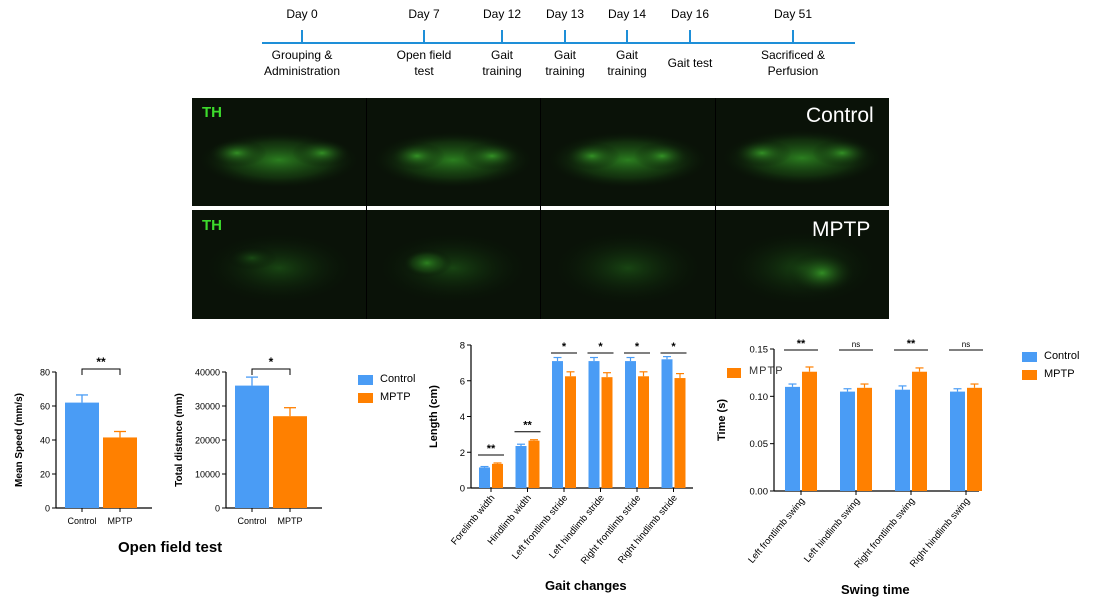 The width and height of the screenshot is (1102, 607). Describe the element at coordinates (690, 63) in the screenshot. I see `timeline-event-label: Gait test` at that location.